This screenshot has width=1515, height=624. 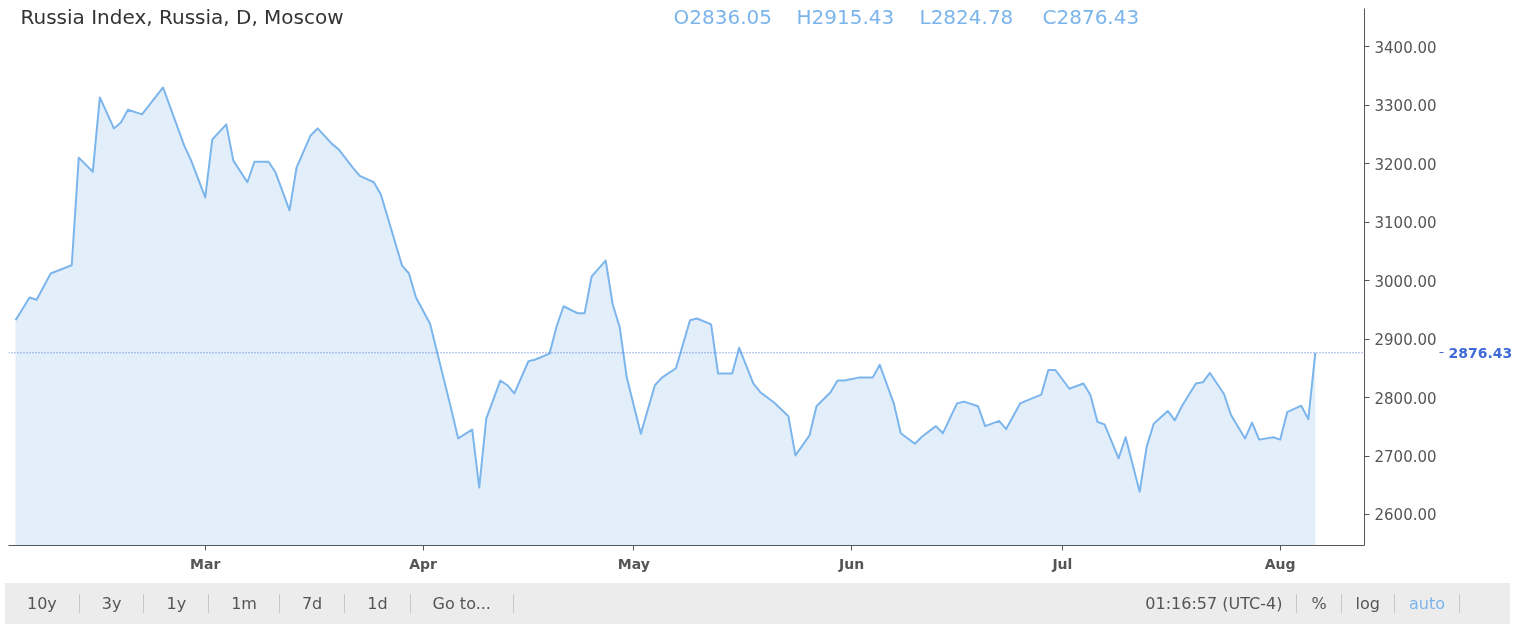 I want to click on x-tick-label: Mar, so click(x=205, y=563).